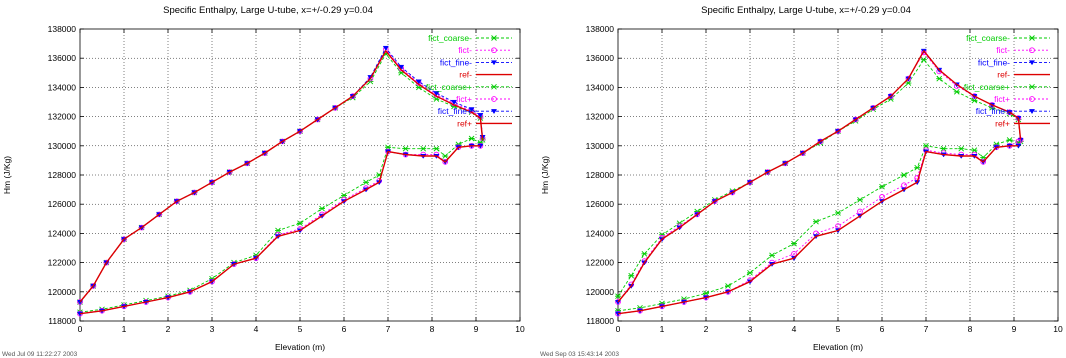 This screenshot has width=1066, height=358. What do you see at coordinates (970, 329) in the screenshot?
I see `x-tick-label: 8` at bounding box center [970, 329].